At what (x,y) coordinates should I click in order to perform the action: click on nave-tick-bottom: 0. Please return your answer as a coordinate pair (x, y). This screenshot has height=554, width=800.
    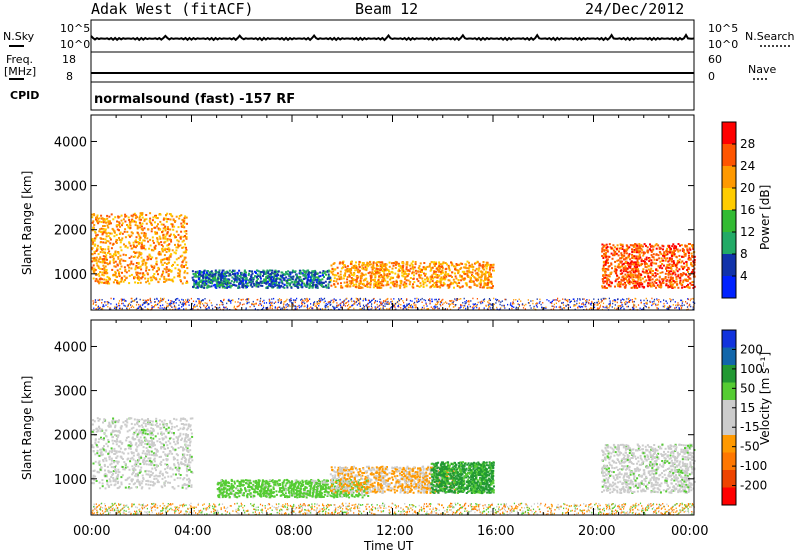
    Looking at the image, I should click on (711, 76).